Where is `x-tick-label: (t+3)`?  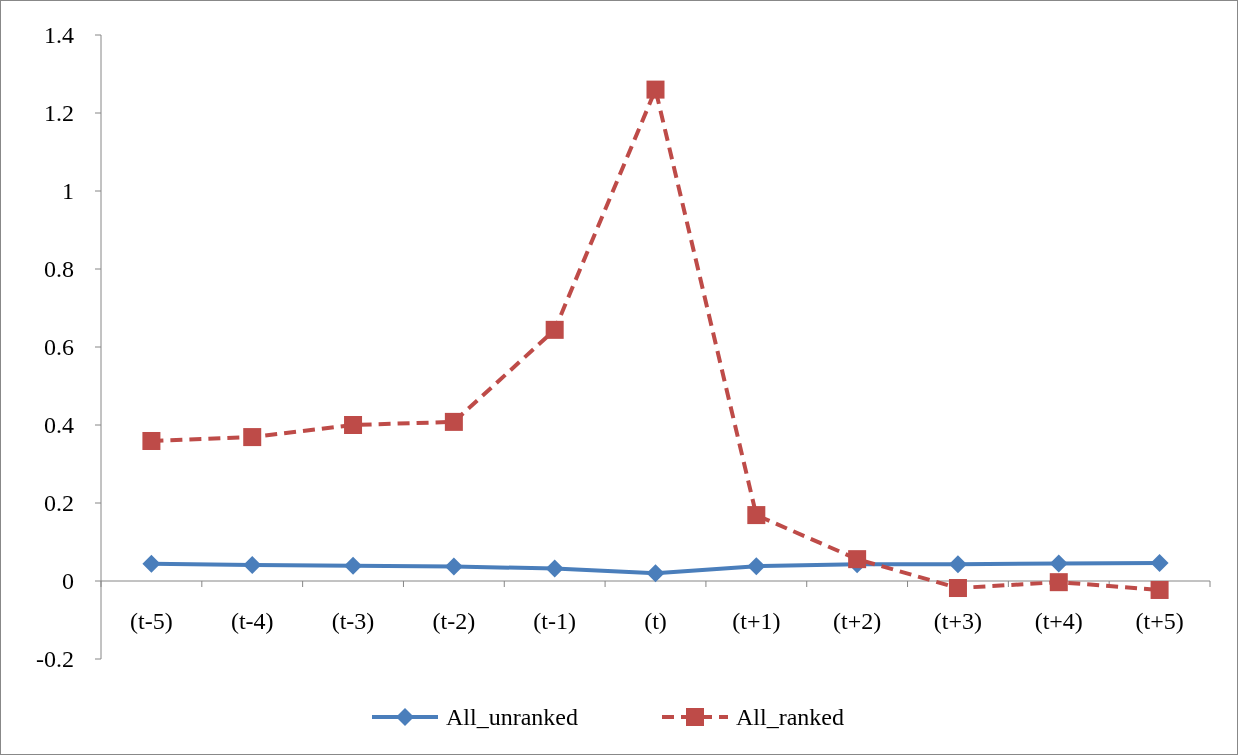 x-tick-label: (t+3) is located at coordinates (958, 621).